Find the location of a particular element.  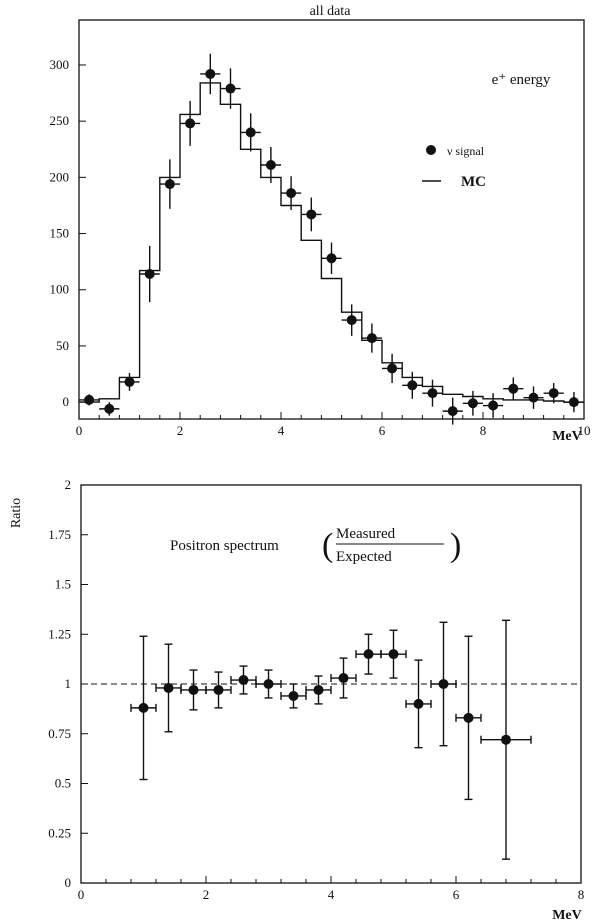

bot-x-tick-label: 2 is located at coordinates (206, 894).